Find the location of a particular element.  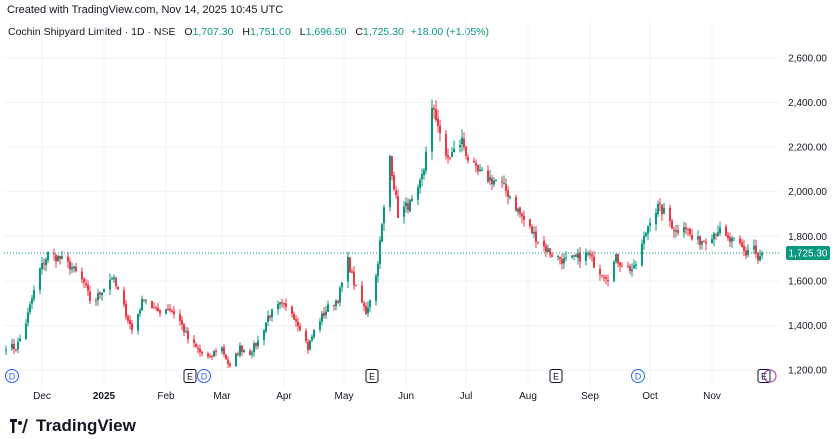

last-price-label: 1,725.30 is located at coordinates (808, 253).